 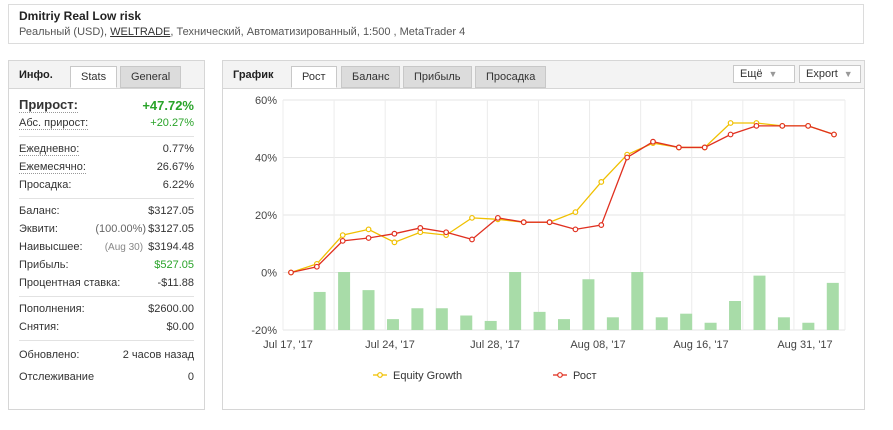 I want to click on tracking-value: 0, so click(x=190, y=377).